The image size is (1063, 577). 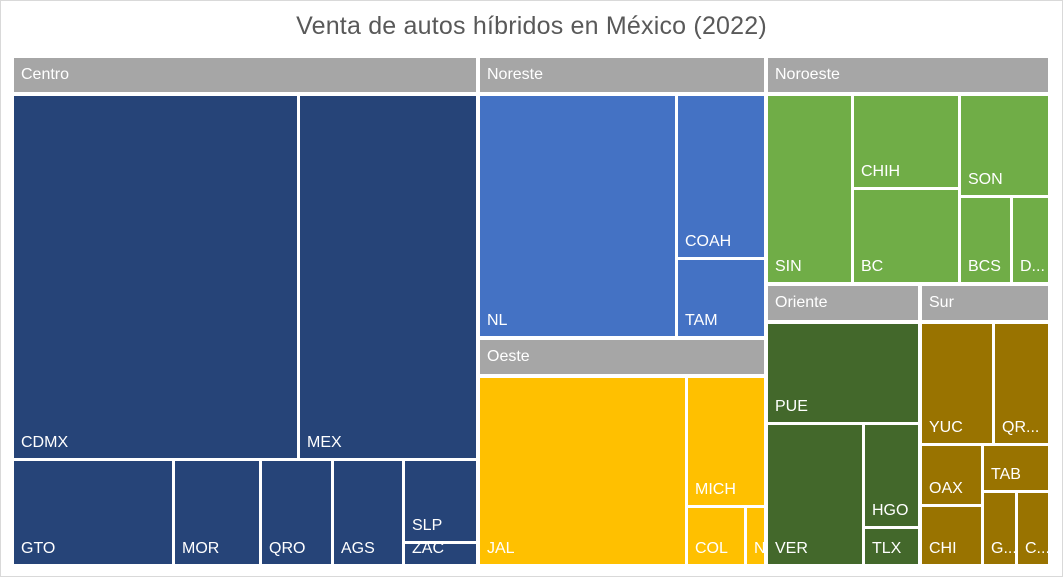 I want to click on treemap-cell-oax: OAX, so click(x=951, y=475).